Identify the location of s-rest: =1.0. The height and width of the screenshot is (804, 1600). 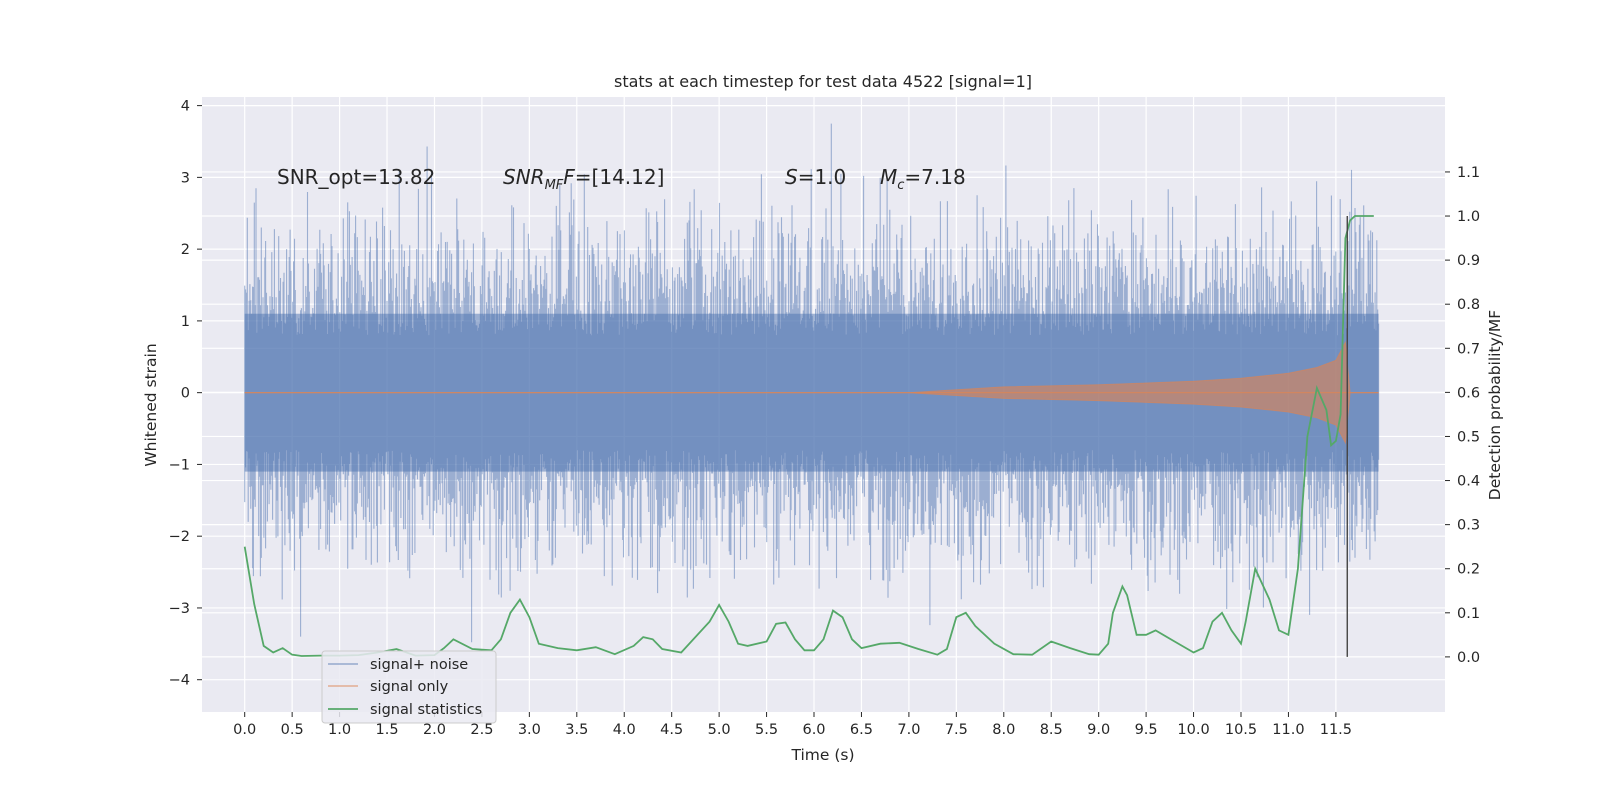
(822, 177).